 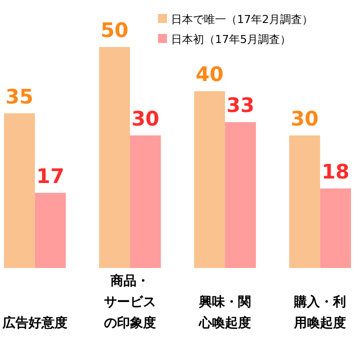 What do you see at coordinates (242, 19) in the screenshot?
I see `legend-label: 日本で唯一（17年2月調査）` at bounding box center [242, 19].